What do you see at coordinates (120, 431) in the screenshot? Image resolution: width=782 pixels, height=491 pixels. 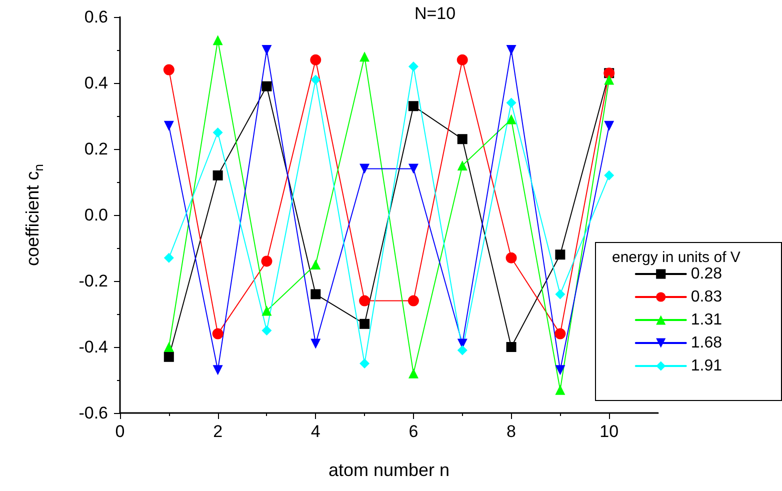 I see `x-tick-label: 0` at bounding box center [120, 431].